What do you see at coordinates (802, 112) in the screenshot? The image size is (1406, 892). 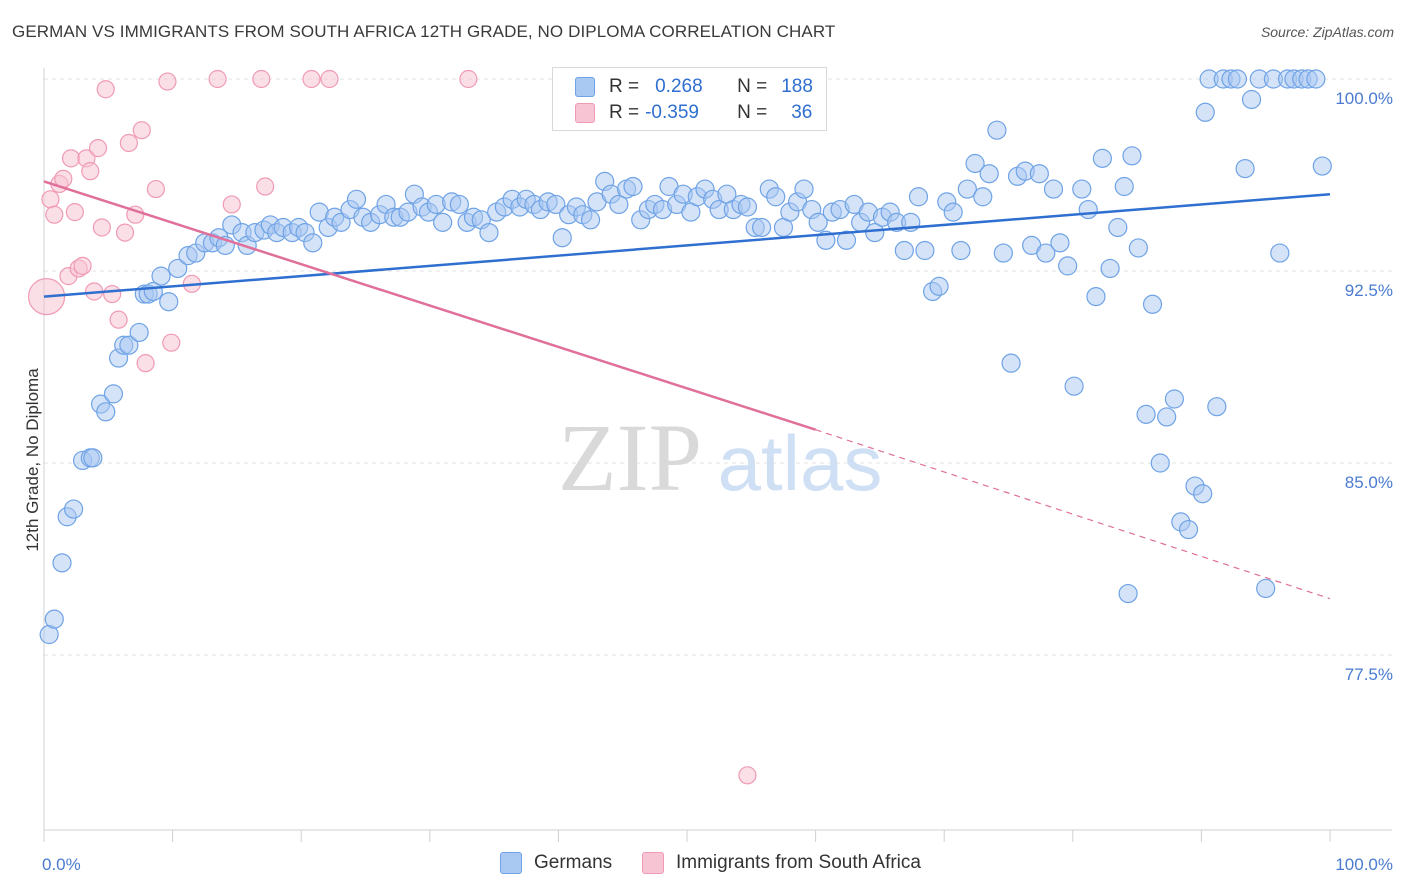 I see `legend-n-value: 36` at bounding box center [802, 112].